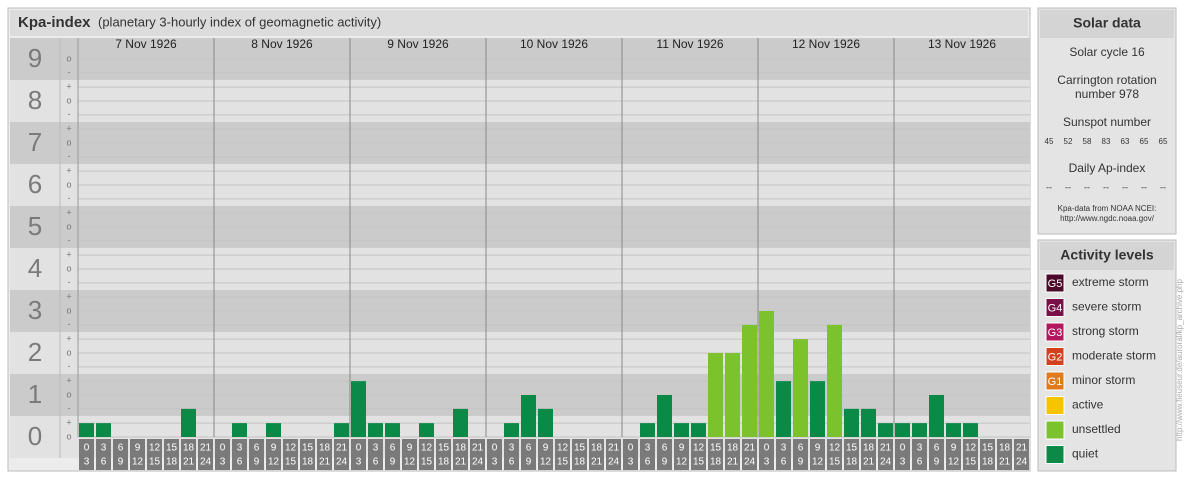 The image size is (1184, 480). I want to click on sunspot-label: Sunspot number, so click(1107, 122).